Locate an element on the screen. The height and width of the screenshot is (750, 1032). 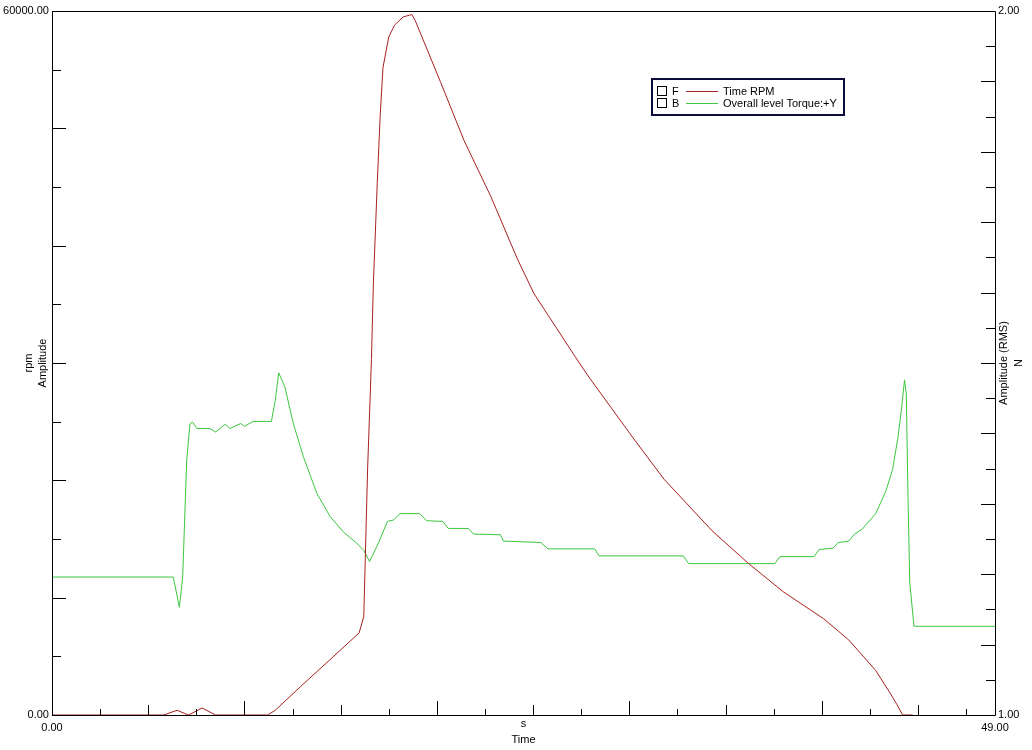
x-tick-label: 49.00 is located at coordinates (995, 726).